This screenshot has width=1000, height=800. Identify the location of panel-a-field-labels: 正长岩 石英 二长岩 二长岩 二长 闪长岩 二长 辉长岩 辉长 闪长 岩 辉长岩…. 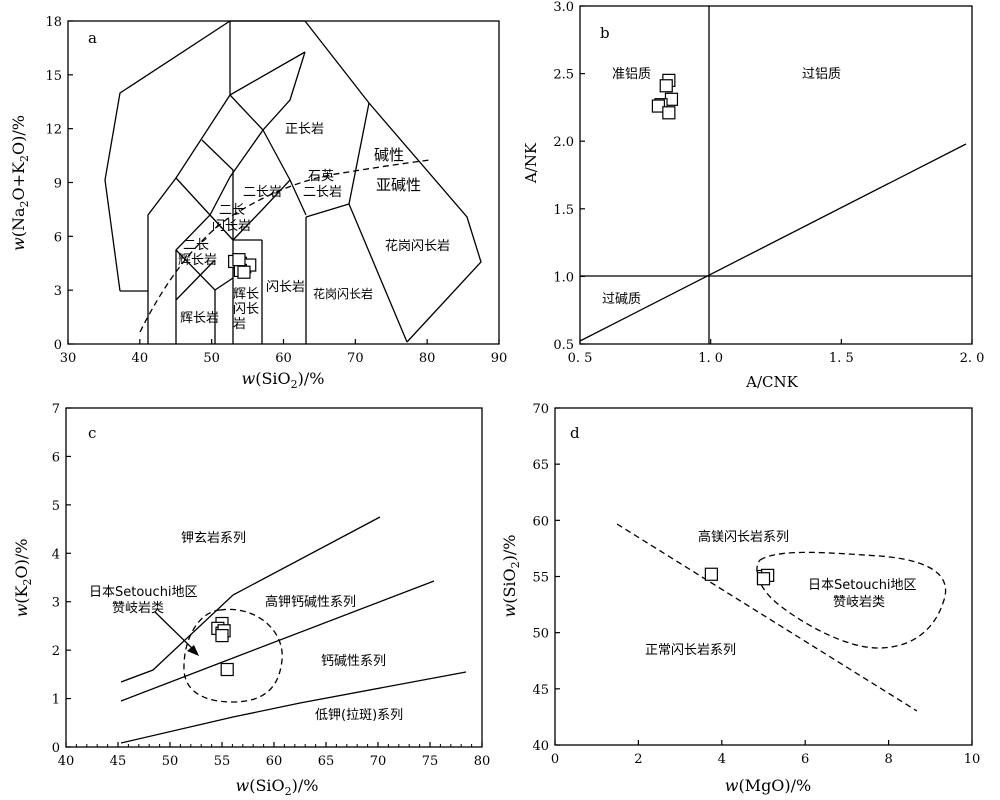
(314, 227).